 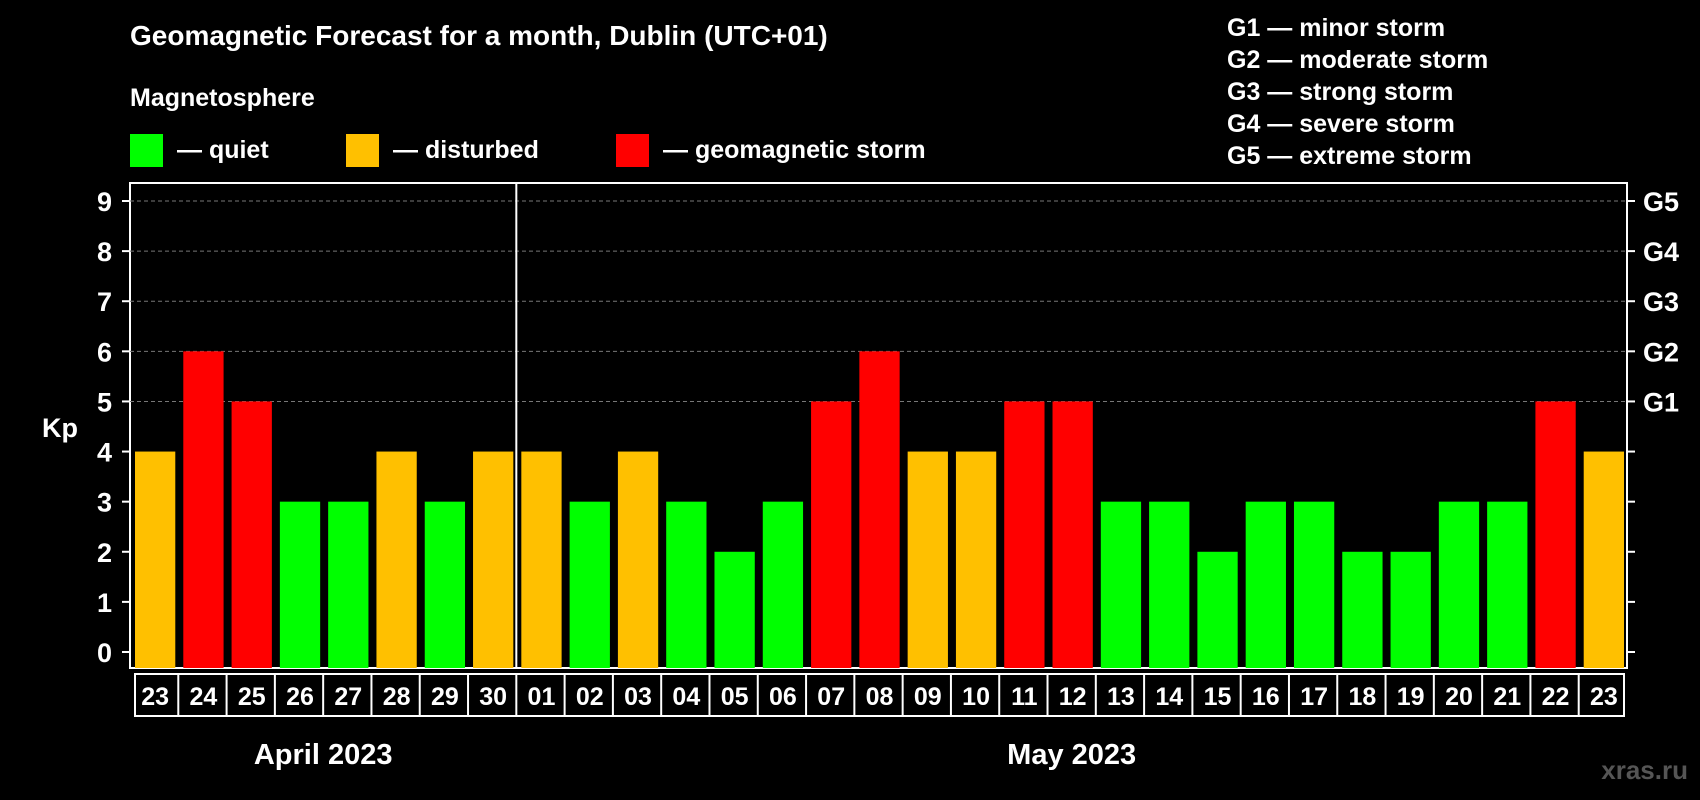 I want to click on x-tick-label: 07, so click(x=831, y=697).